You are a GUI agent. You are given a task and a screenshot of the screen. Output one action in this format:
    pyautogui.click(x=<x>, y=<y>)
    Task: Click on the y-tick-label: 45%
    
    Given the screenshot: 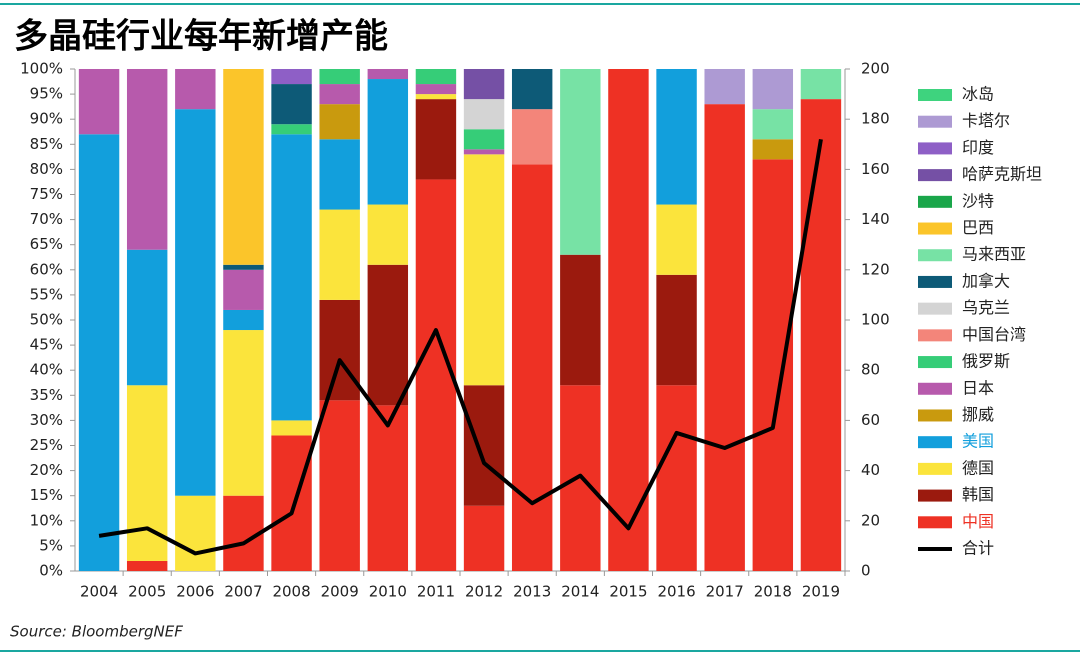 What is the action you would take?
    pyautogui.click(x=46, y=345)
    